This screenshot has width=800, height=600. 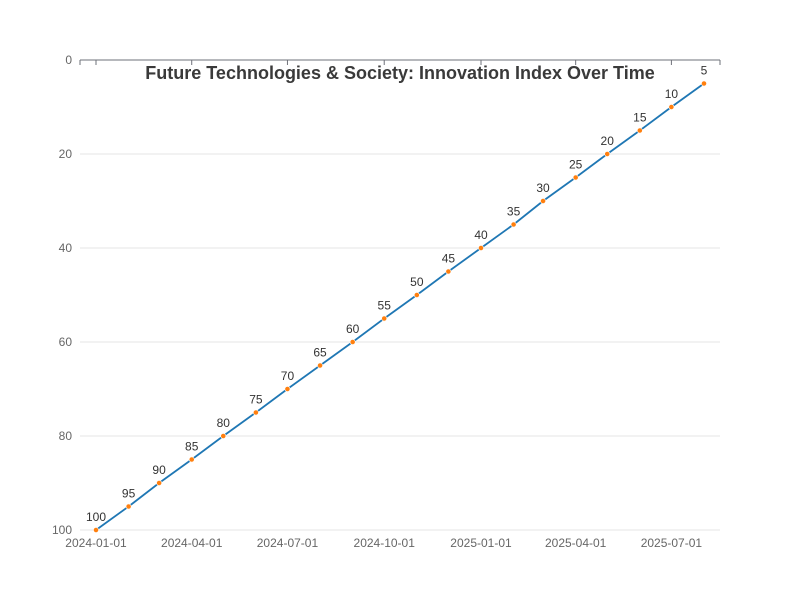 What do you see at coordinates (224, 423) in the screenshot?
I see `data-label: 80` at bounding box center [224, 423].